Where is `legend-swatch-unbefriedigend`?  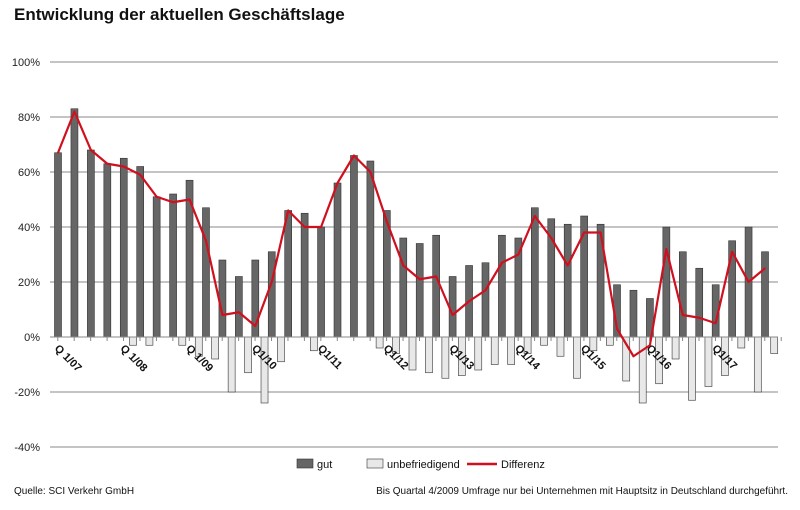 legend-swatch-unbefriedigend is located at coordinates (375, 463).